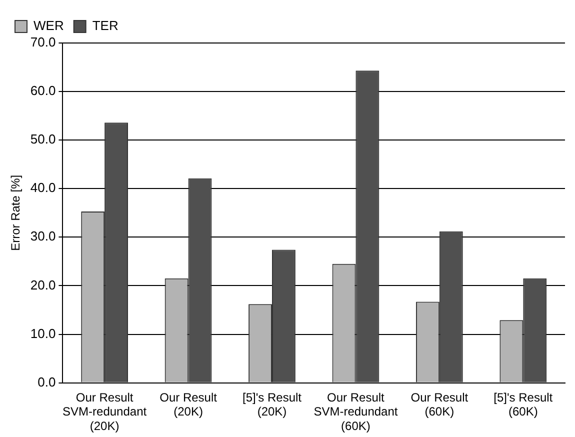  What do you see at coordinates (43, 188) in the screenshot?
I see `y-tick-label: 40.0` at bounding box center [43, 188].